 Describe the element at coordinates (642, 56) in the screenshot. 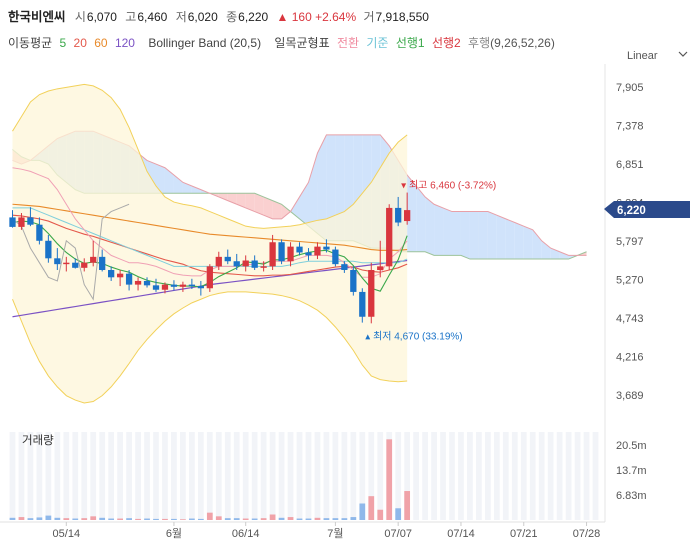

I see `scale-mode-label: Linear` at that location.